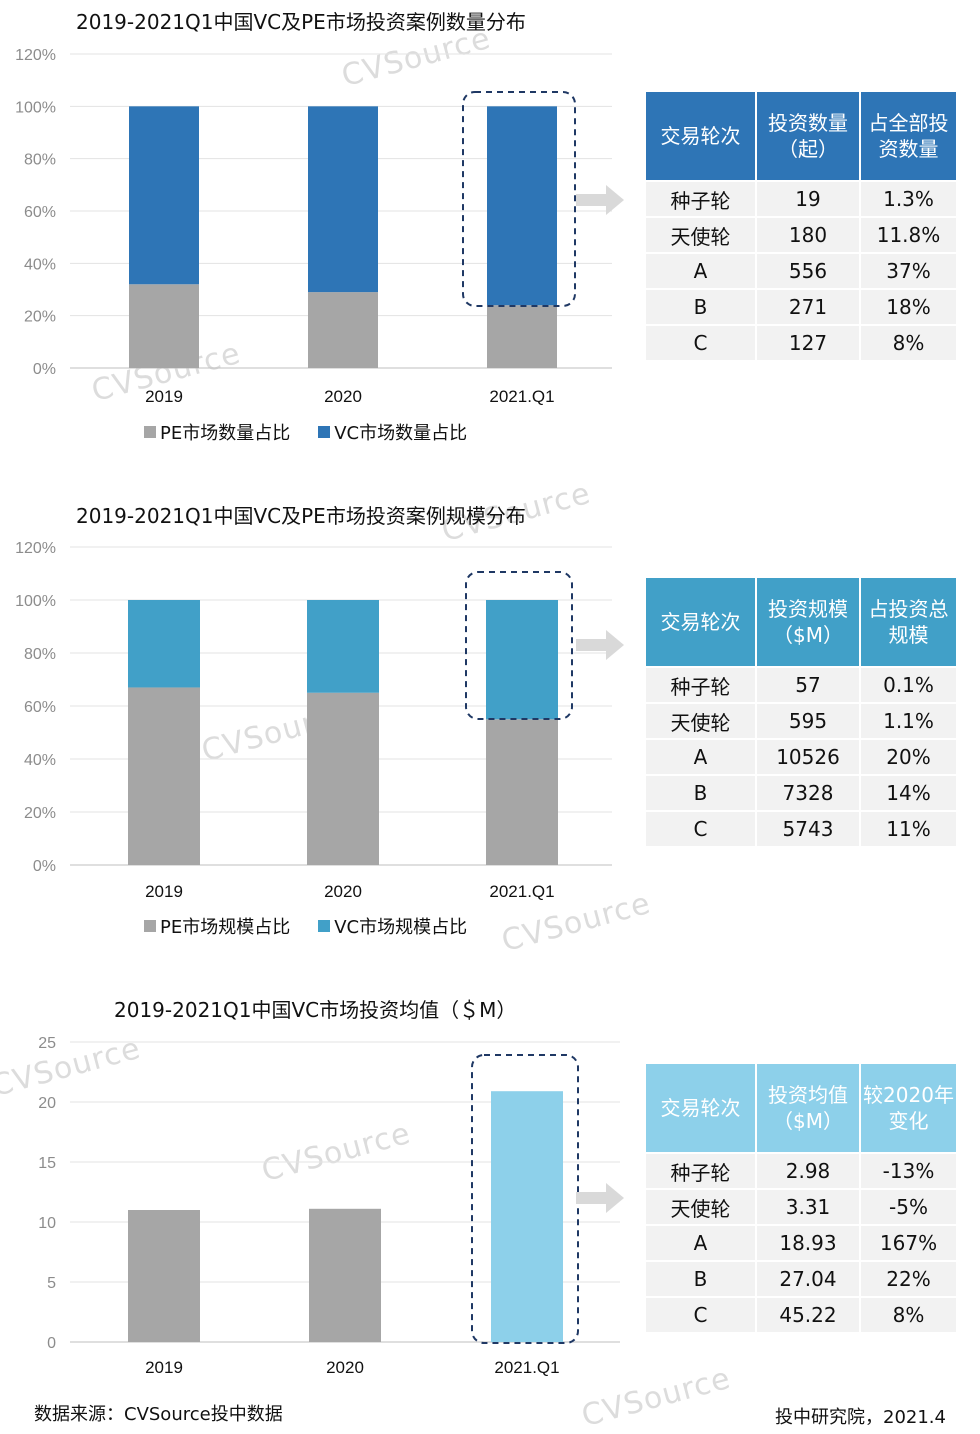 The height and width of the screenshot is (1434, 980). What do you see at coordinates (808, 136) in the screenshot?
I see `table-header: 投资数量（起）` at bounding box center [808, 136].